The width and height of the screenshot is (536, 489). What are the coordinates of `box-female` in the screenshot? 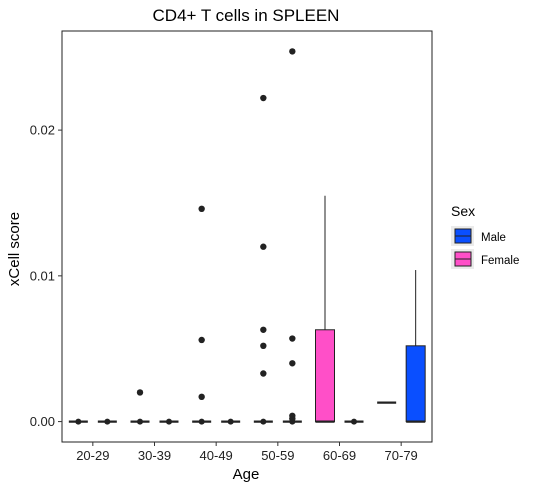 It's located at (325, 376).